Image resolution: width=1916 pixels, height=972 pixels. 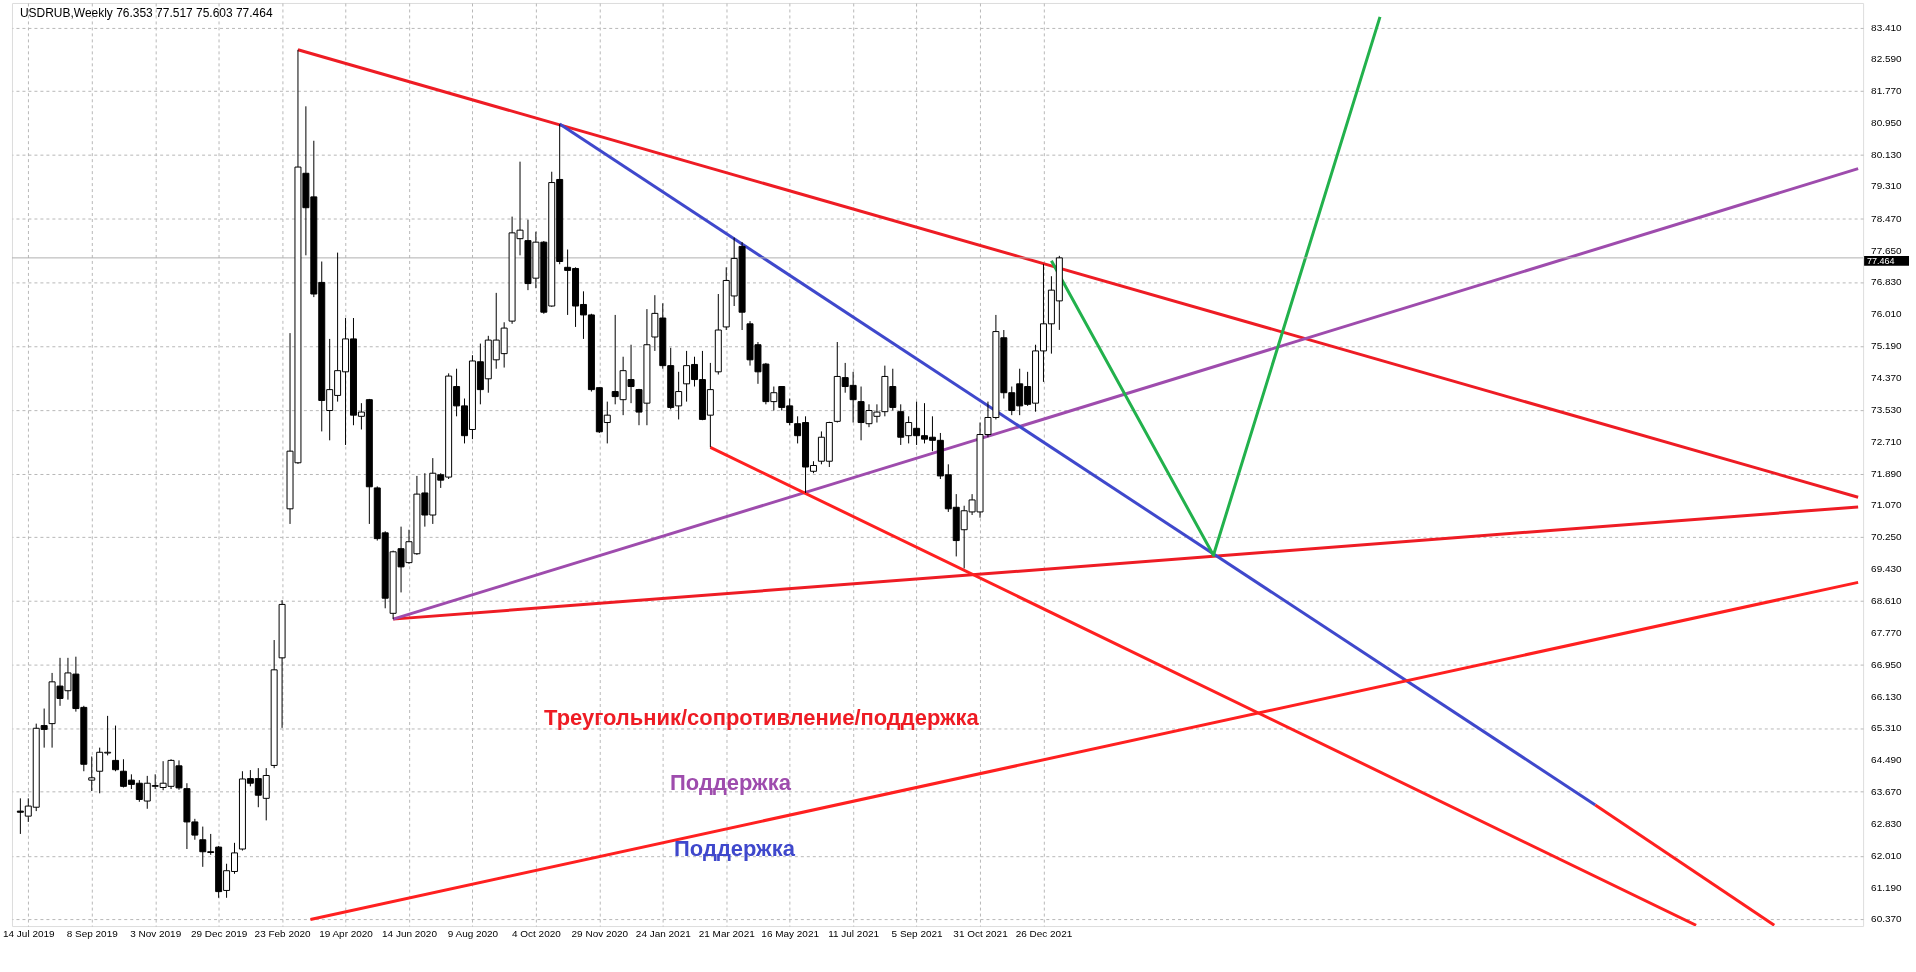 What do you see at coordinates (1887, 441) in the screenshot?
I see `y-tick-label: 72.710` at bounding box center [1887, 441].